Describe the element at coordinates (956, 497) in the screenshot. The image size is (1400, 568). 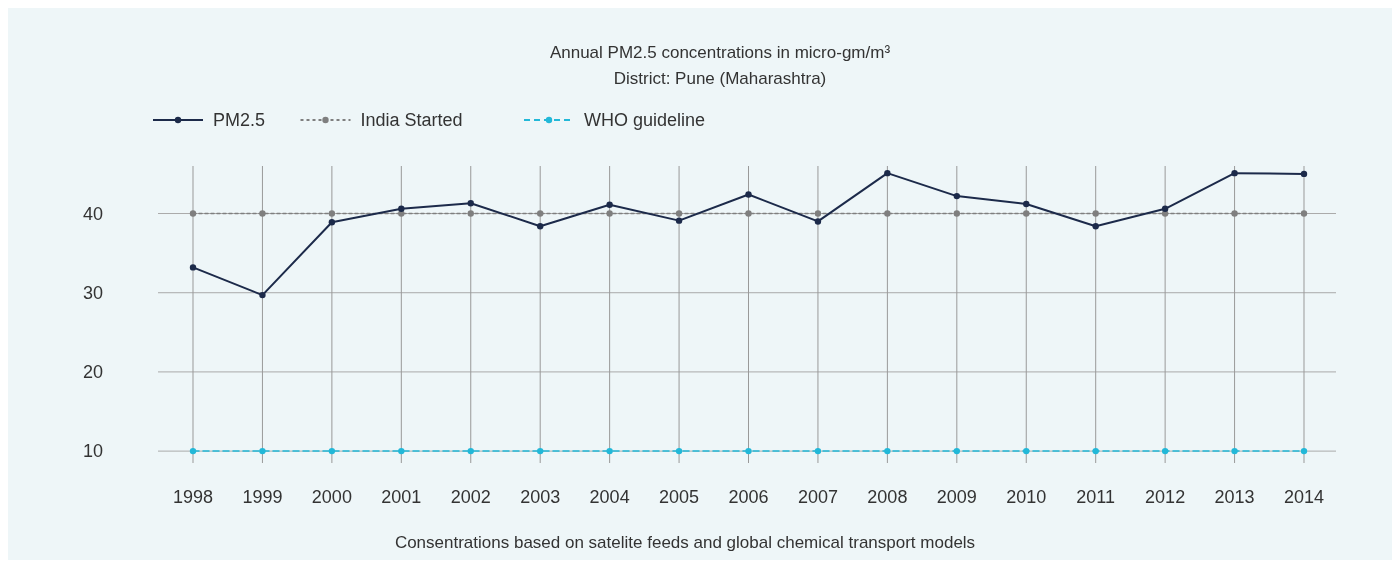
I see `x-tick-label: 2009` at that location.